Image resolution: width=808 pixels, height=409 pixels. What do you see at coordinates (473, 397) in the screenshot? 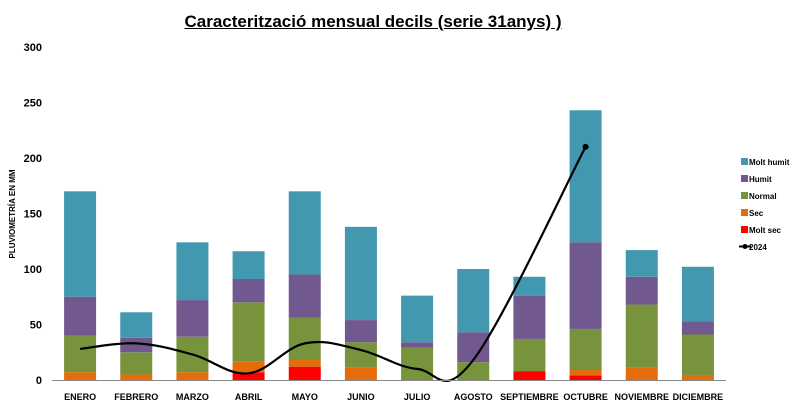
I see `x-tick-label: AGOSTO` at bounding box center [473, 397].